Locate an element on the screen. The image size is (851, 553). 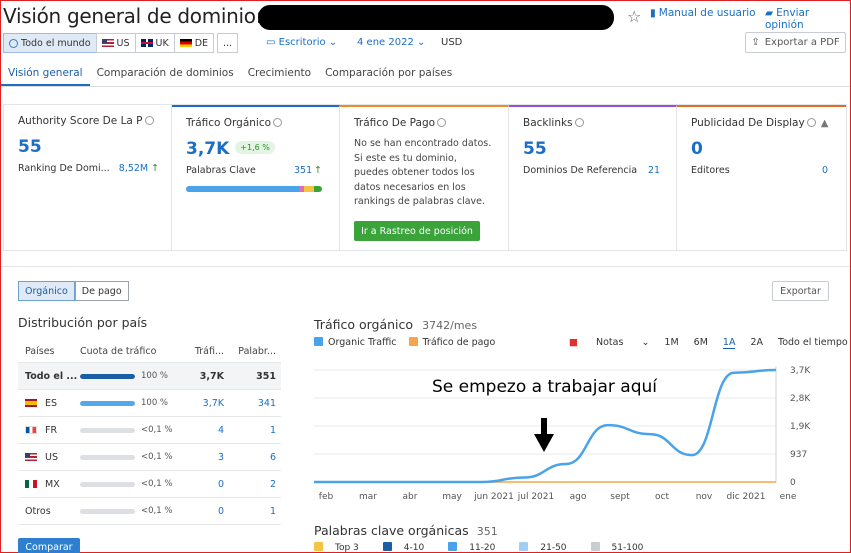
keywords-value: 351 is located at coordinates (303, 170).